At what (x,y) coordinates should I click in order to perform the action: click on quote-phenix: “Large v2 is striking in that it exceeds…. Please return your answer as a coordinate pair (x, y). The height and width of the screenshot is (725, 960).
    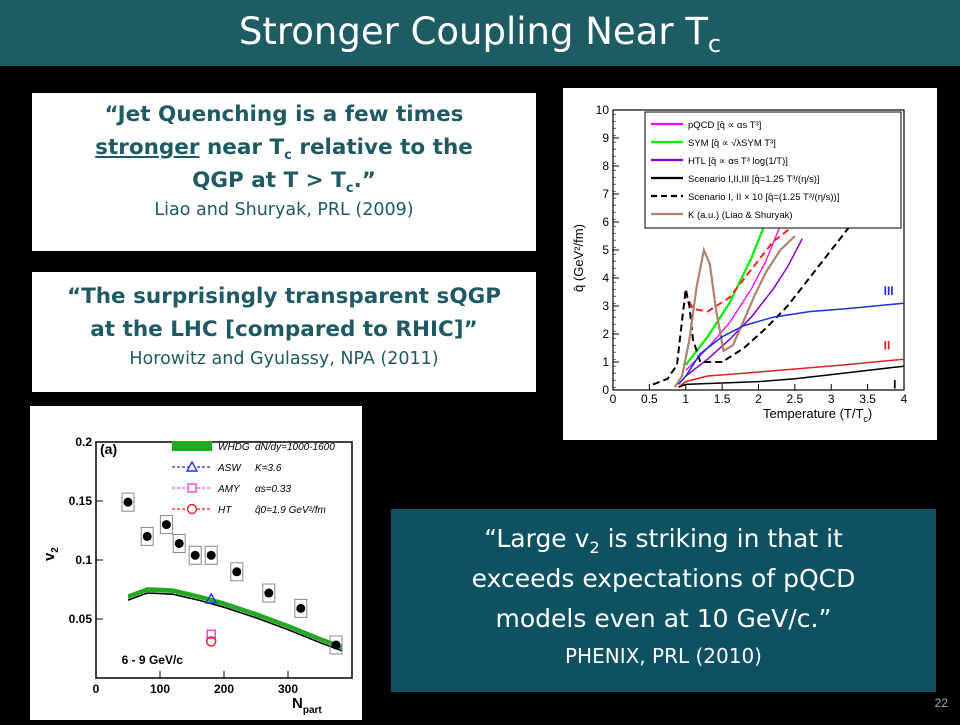
    Looking at the image, I should click on (663, 600).